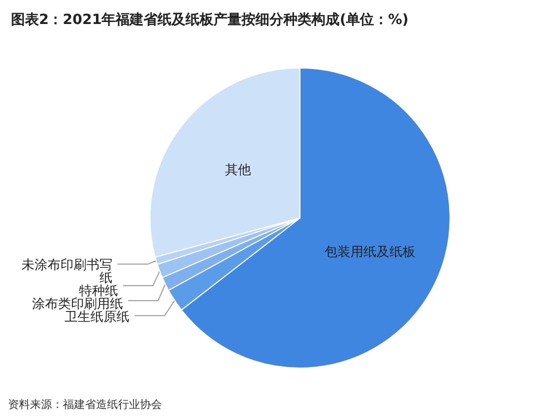 This screenshot has width=536, height=418. What do you see at coordinates (210, 19) in the screenshot?
I see `chart-title: 图表2：2021年福建省纸及纸板产量按细分种类构成(单位：%)` at bounding box center [210, 19].